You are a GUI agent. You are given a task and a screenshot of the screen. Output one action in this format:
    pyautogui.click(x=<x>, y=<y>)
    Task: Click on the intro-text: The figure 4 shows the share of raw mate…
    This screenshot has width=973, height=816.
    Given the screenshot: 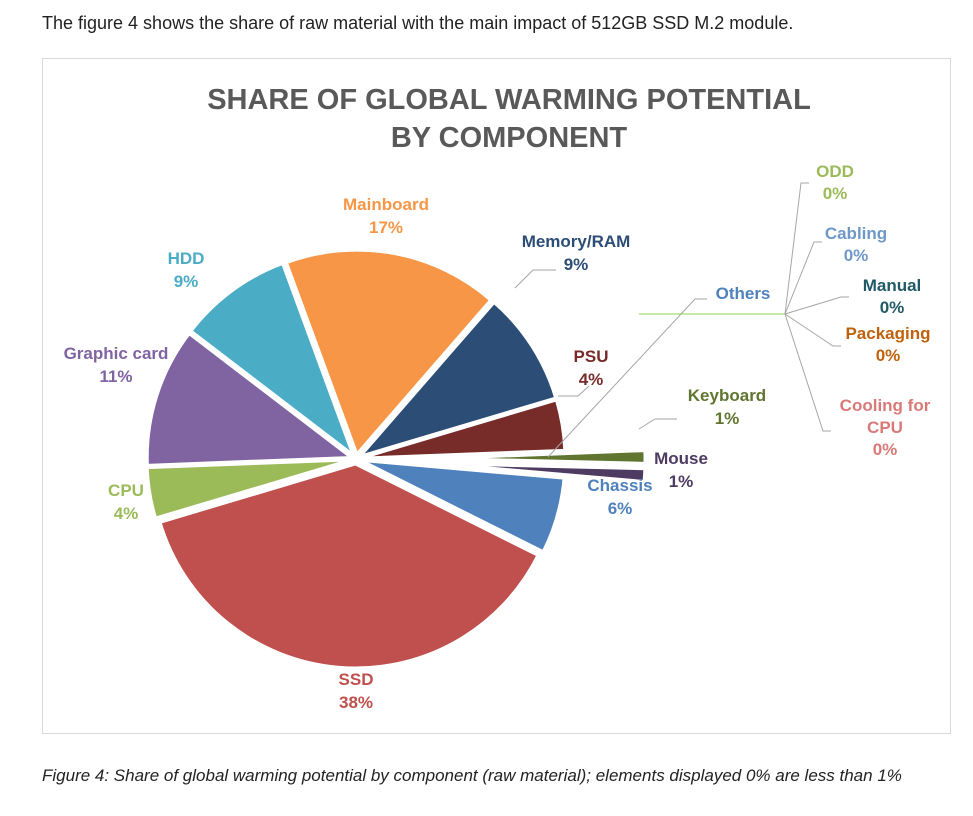 What is the action you would take?
    pyautogui.click(x=418, y=23)
    